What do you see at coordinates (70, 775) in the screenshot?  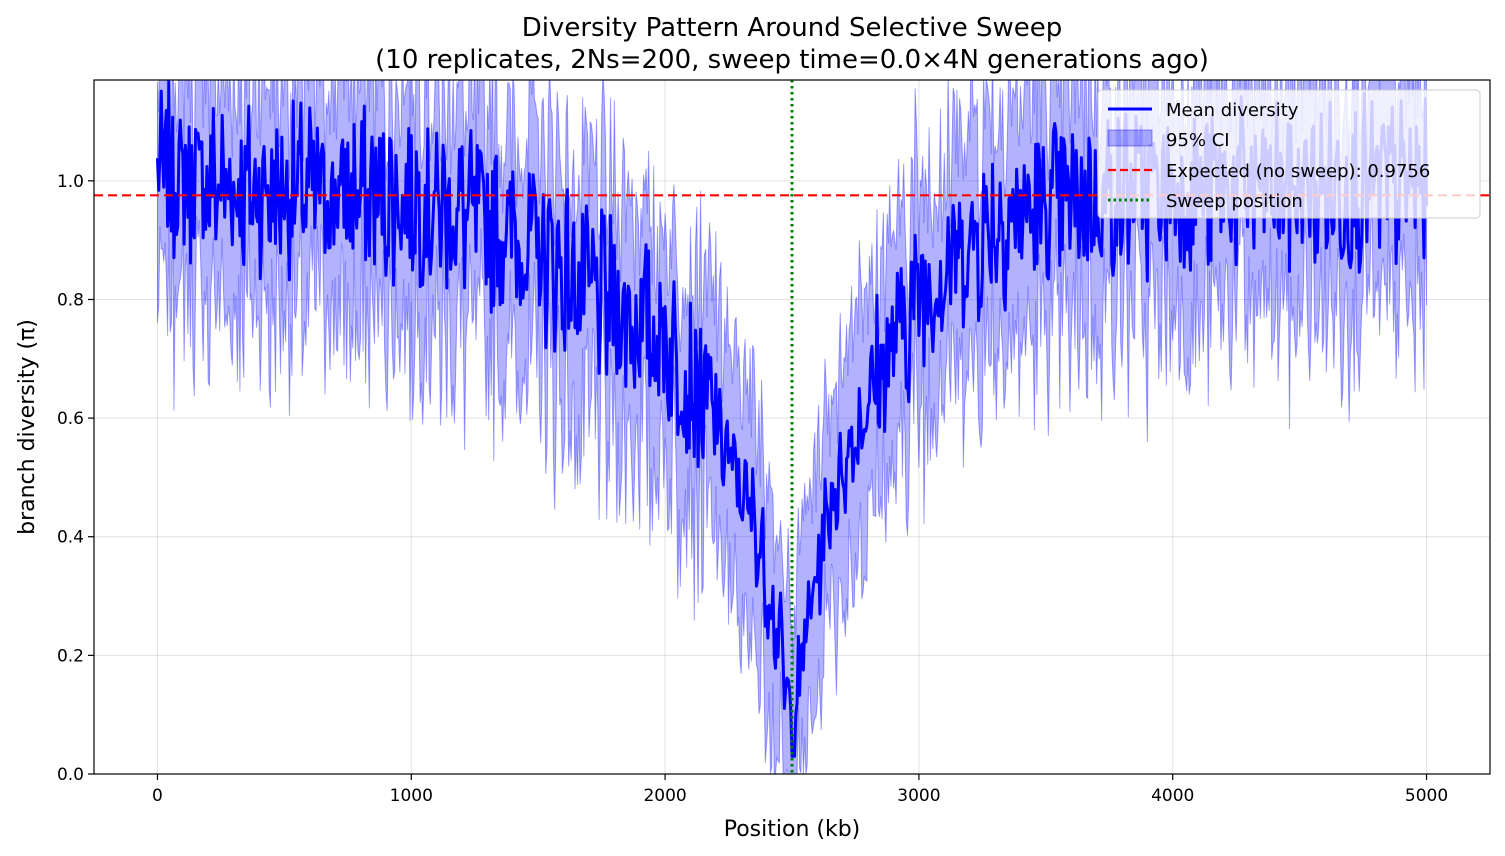 I see `y-tick-label: 0.0` at bounding box center [70, 775].